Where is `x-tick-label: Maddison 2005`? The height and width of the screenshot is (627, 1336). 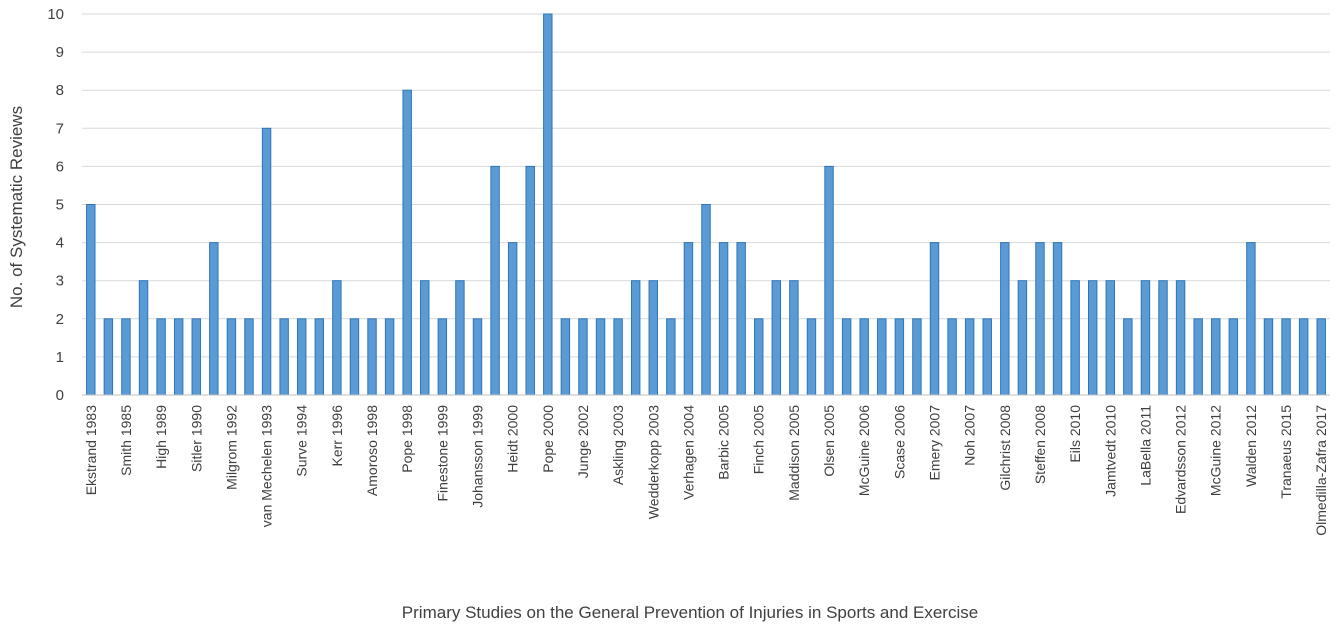
x-tick-label: Maddison 2005 is located at coordinates (794, 453).